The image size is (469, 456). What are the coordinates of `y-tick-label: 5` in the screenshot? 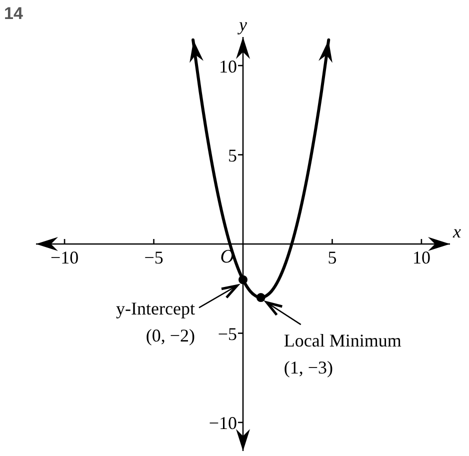 It's located at (232, 156).